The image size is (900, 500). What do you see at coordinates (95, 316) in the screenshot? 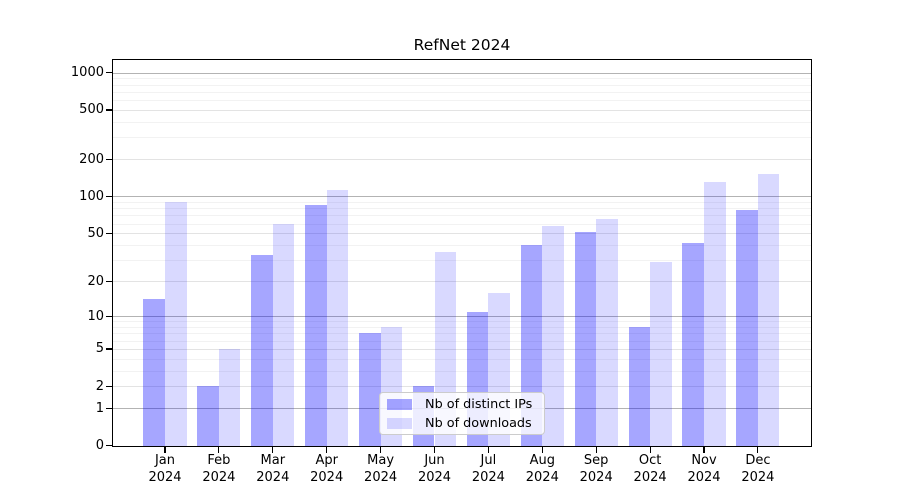
I see `y-tick-label: 10` at bounding box center [95, 316].